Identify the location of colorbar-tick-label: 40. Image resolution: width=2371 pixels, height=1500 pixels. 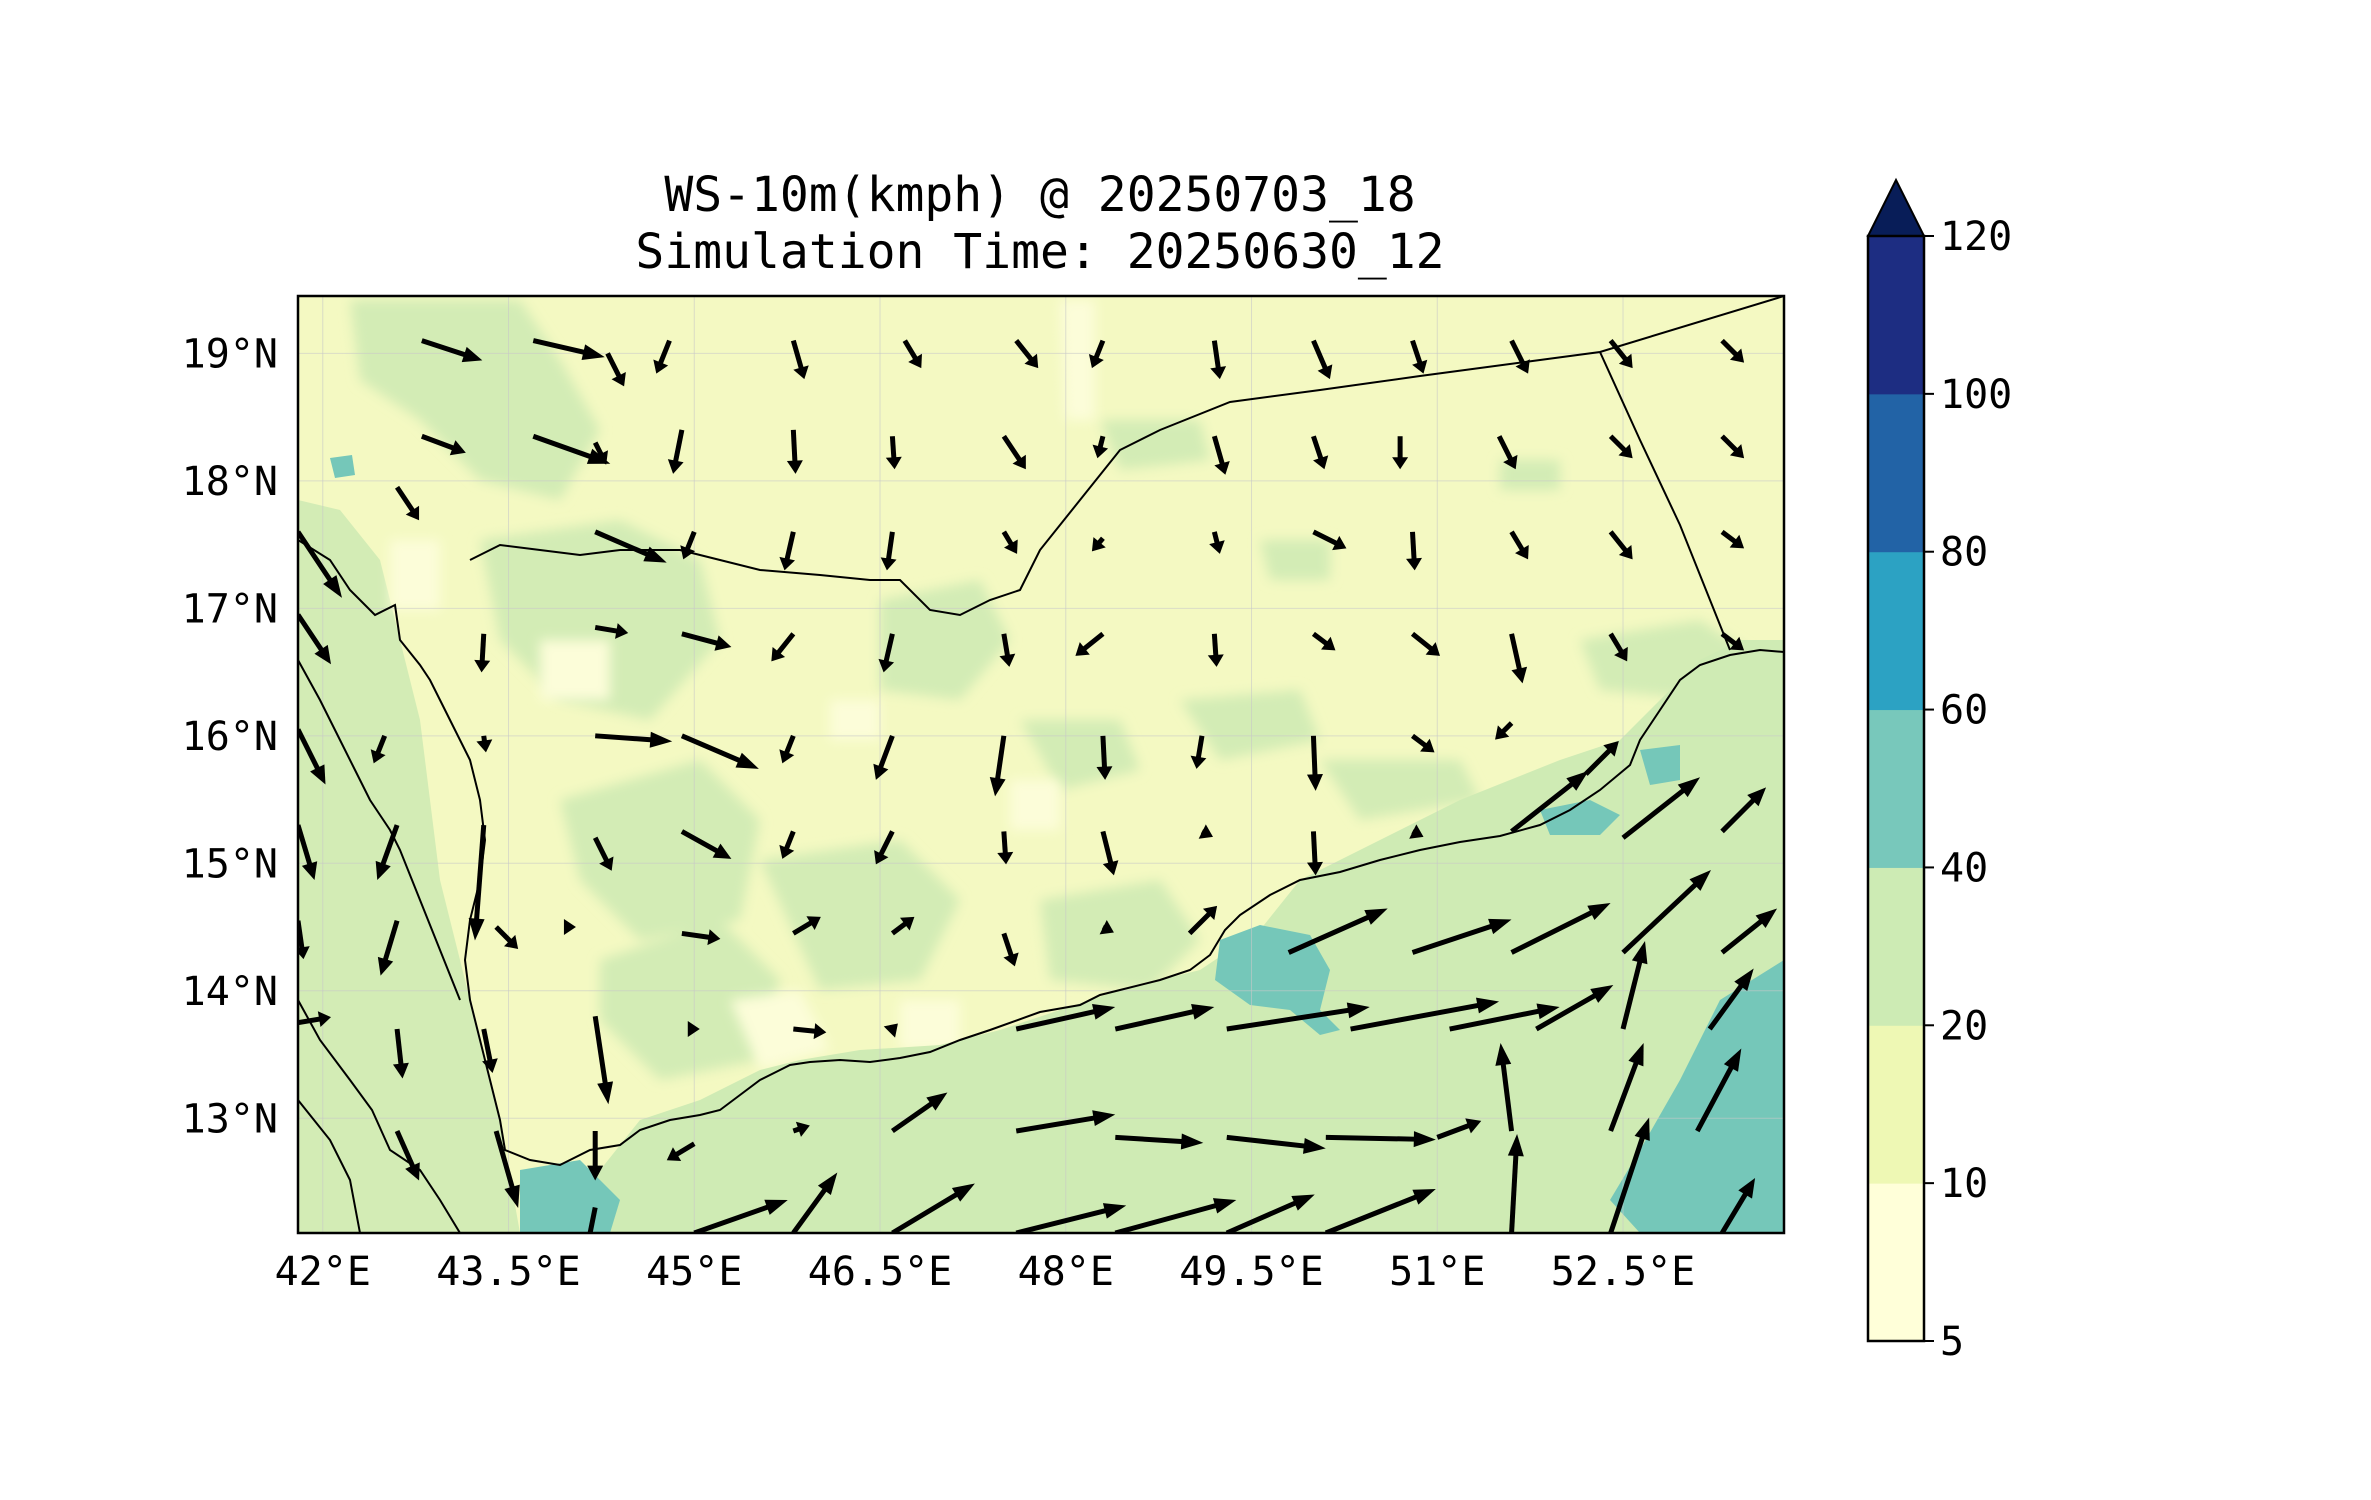
(1964, 868).